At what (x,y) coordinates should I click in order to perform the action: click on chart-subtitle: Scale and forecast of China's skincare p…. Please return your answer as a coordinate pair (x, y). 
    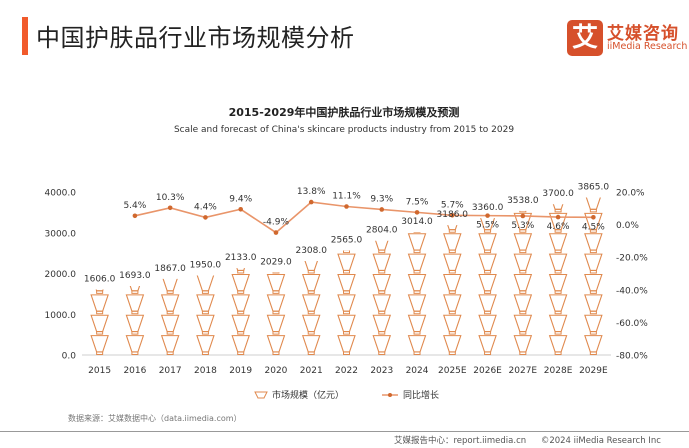
    Looking at the image, I should click on (344, 130).